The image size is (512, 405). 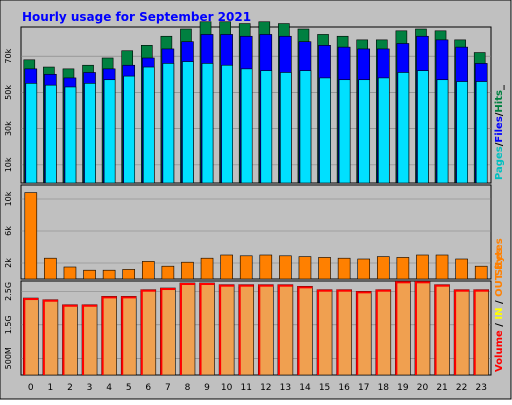 I want to click on x-tick-label: 20, so click(x=423, y=388).